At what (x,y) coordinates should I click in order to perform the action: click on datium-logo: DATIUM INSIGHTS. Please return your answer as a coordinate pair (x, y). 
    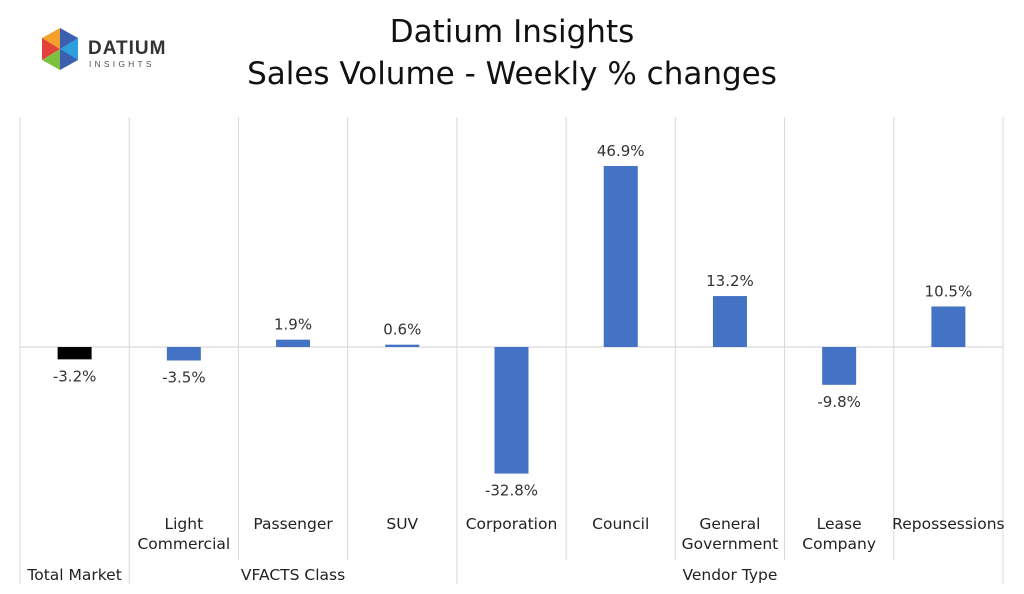
    Looking at the image, I should click on (113, 53).